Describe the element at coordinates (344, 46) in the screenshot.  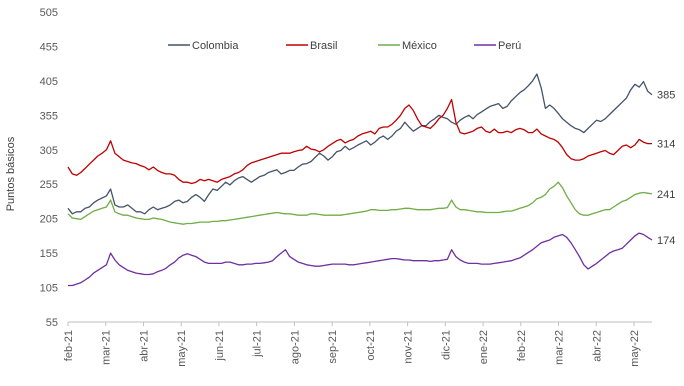
I see `legend: Colombia Brasil México Perú` at that location.